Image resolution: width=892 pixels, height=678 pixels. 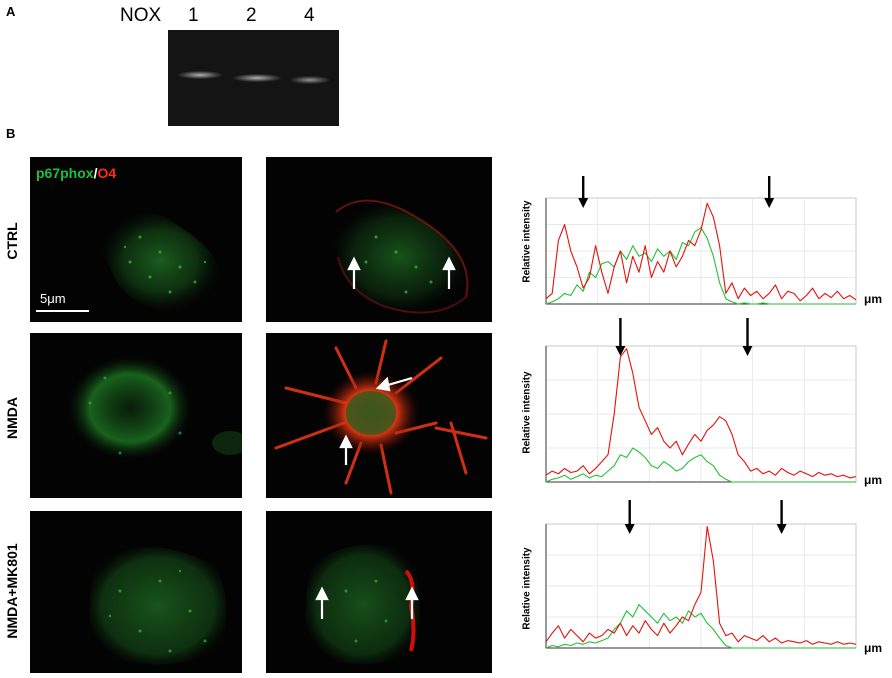 I want to click on nox-label: NOX, so click(x=141, y=15).